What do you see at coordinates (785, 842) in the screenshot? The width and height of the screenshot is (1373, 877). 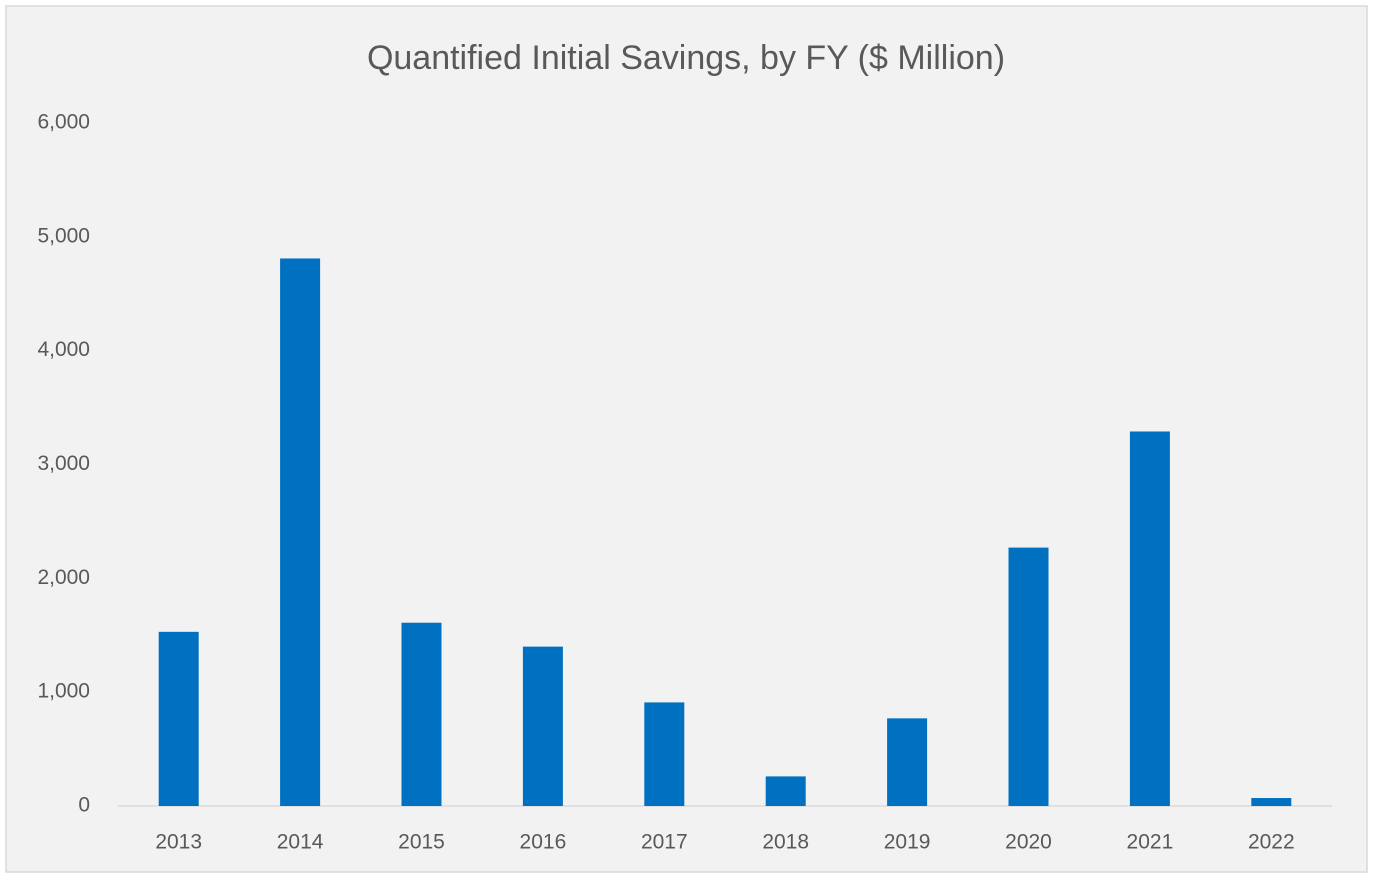 I see `x-tick-label: 2018` at bounding box center [785, 842].